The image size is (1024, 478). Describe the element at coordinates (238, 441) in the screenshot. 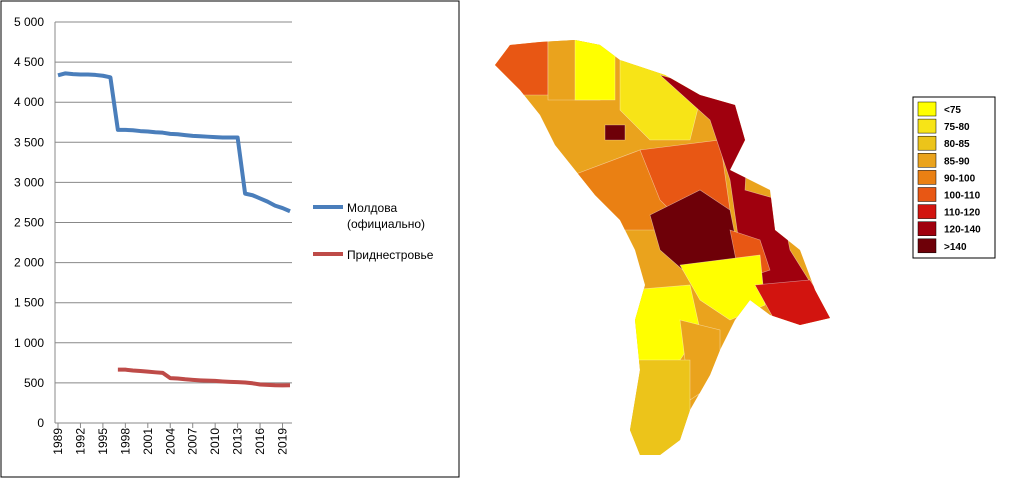

I see `x-tick-label: 2013` at that location.